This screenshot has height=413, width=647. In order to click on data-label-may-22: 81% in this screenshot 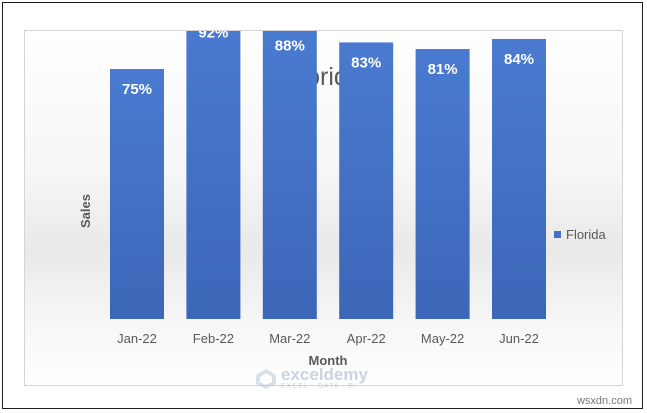, I will do `click(443, 69)`.